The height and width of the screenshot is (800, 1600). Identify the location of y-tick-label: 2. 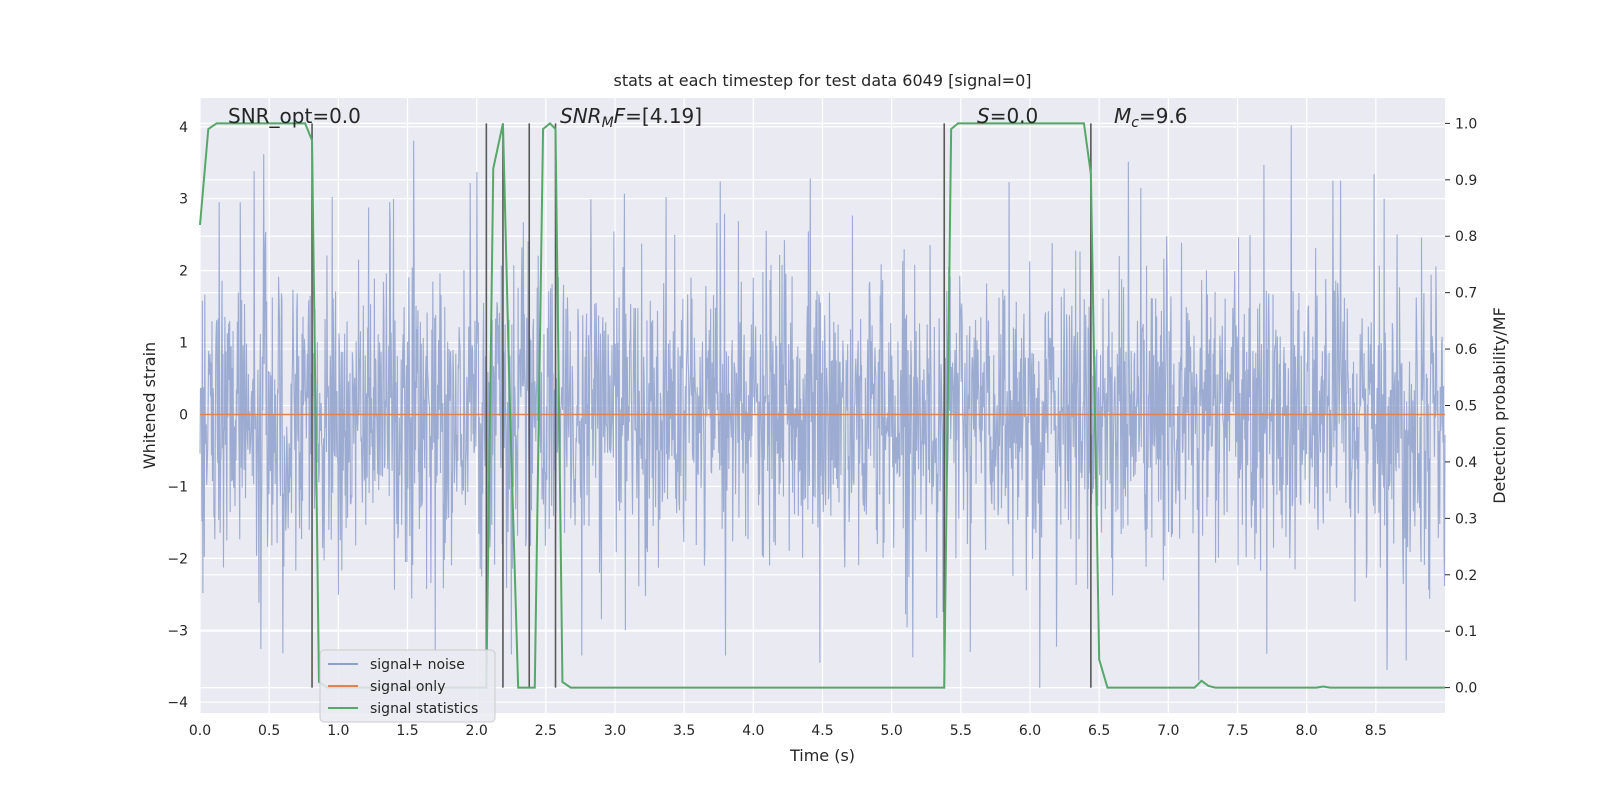
(183, 272).